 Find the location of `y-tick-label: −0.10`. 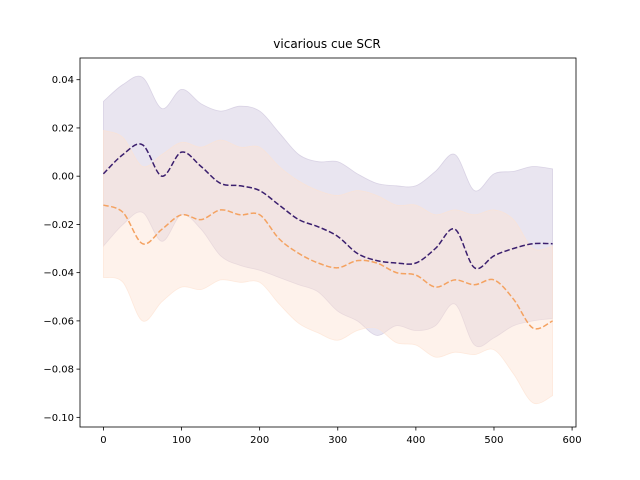

y-tick-label: −0.10 is located at coordinates (58, 418).